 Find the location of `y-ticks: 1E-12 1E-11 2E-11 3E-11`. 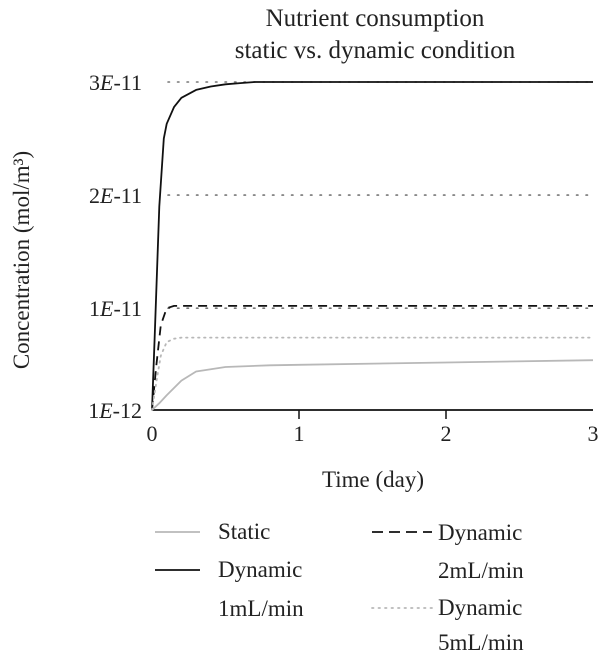

y-ticks: 1E-12 1E-11 2E-11 3E-11 is located at coordinates (115, 246).